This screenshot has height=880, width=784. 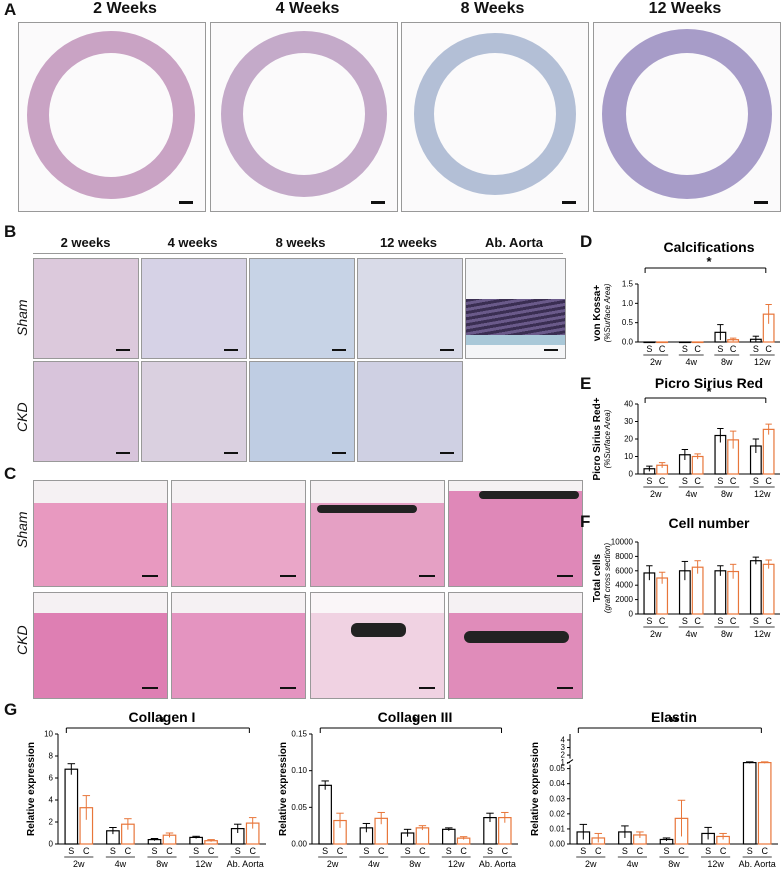 What do you see at coordinates (628, 342) in the screenshot?
I see `y-tick-label: 0.0` at bounding box center [628, 342].